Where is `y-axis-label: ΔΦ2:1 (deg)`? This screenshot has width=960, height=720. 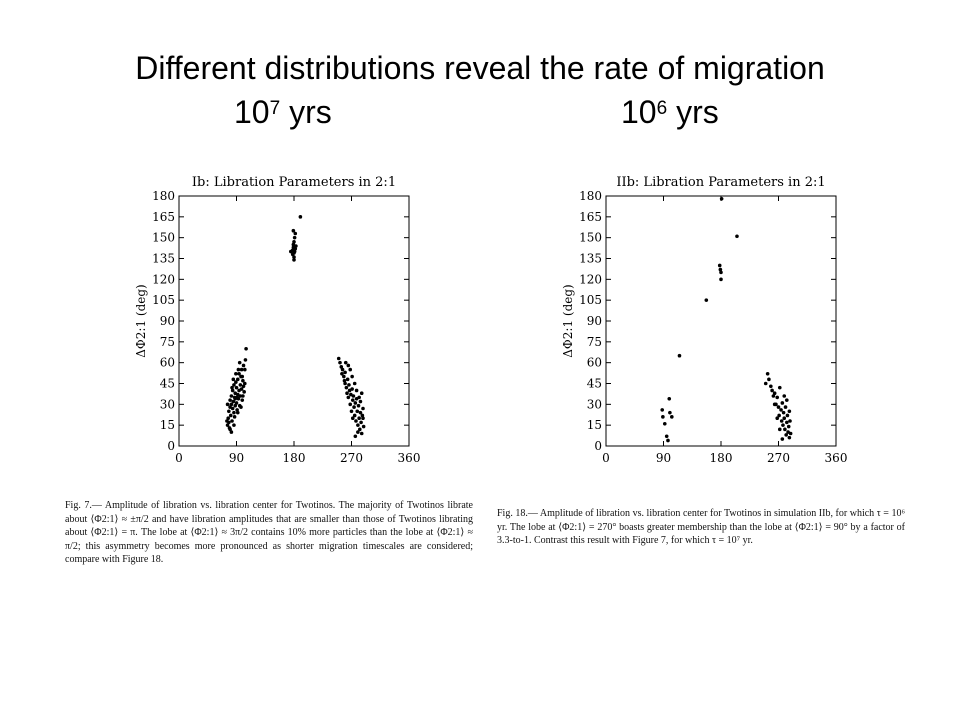
y-axis-label: ΔΦ2:1 (deg) is located at coordinates (141, 320).